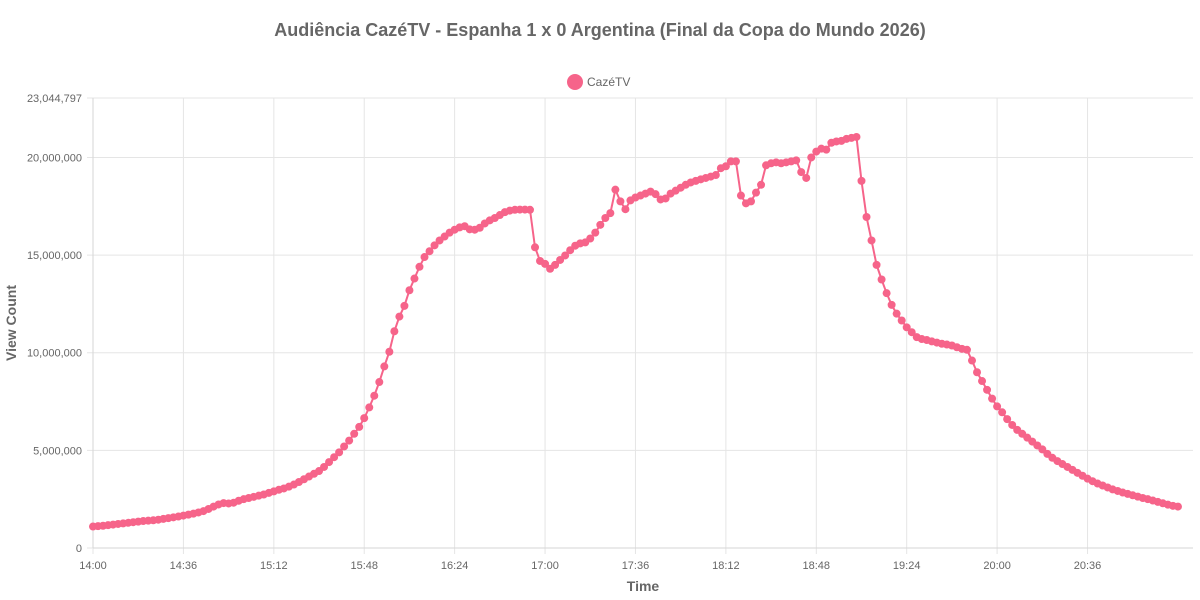  I want to click on x-tick-label: 18:12, so click(726, 566).